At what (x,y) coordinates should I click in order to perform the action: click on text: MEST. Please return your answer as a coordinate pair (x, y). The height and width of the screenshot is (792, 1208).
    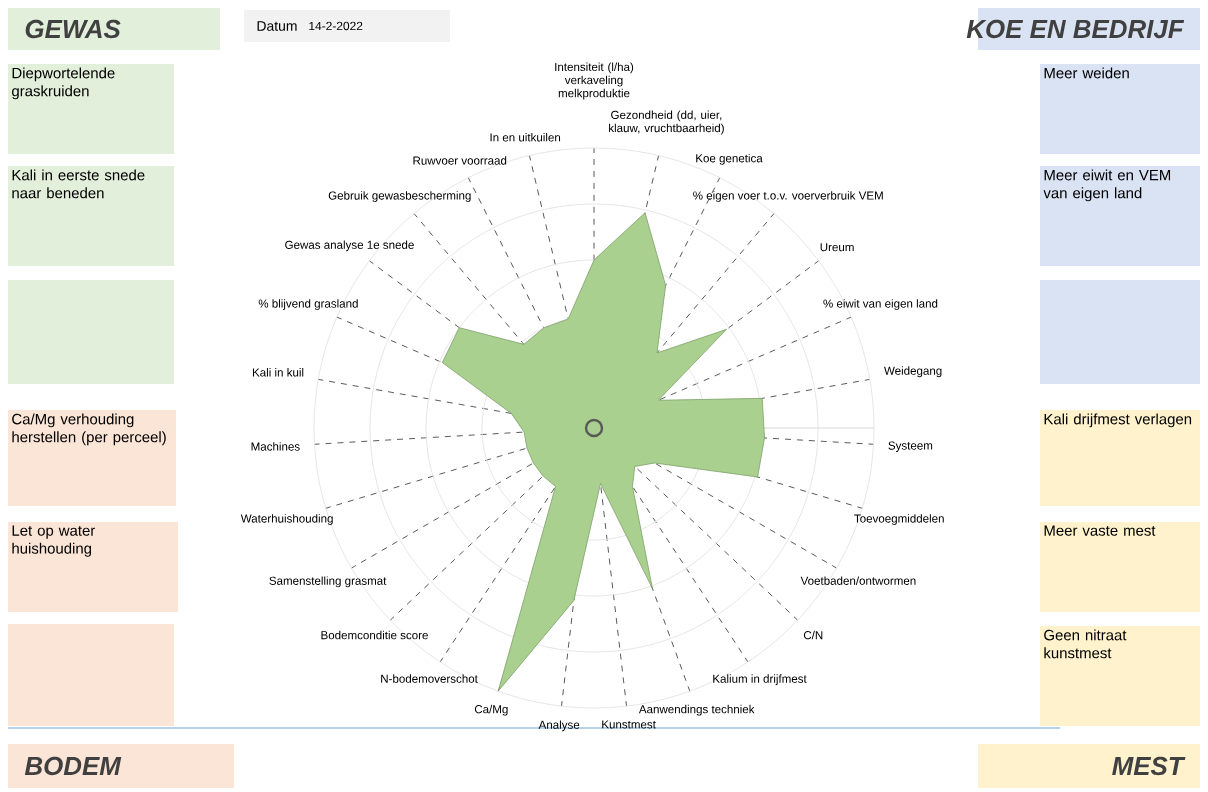
    Looking at the image, I should click on (1149, 766).